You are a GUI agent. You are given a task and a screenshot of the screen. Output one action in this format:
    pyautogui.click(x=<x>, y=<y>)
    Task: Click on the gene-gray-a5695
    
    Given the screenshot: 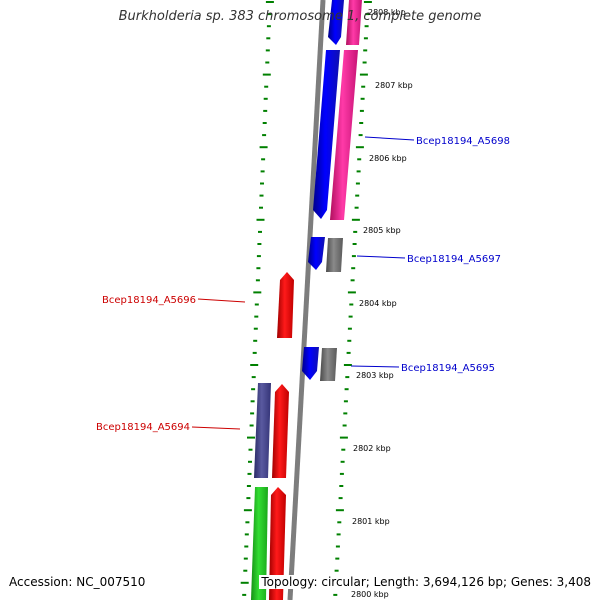 What is the action you would take?
    pyautogui.click(x=328, y=364)
    